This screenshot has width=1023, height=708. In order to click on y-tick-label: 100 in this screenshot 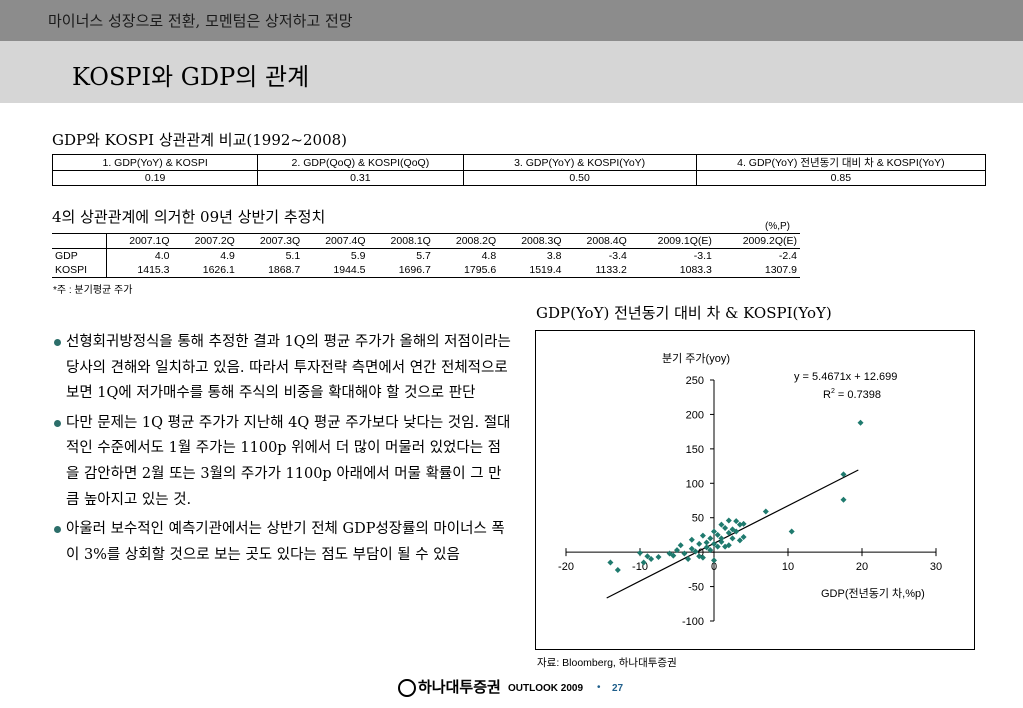, I will do `click(695, 484)`.